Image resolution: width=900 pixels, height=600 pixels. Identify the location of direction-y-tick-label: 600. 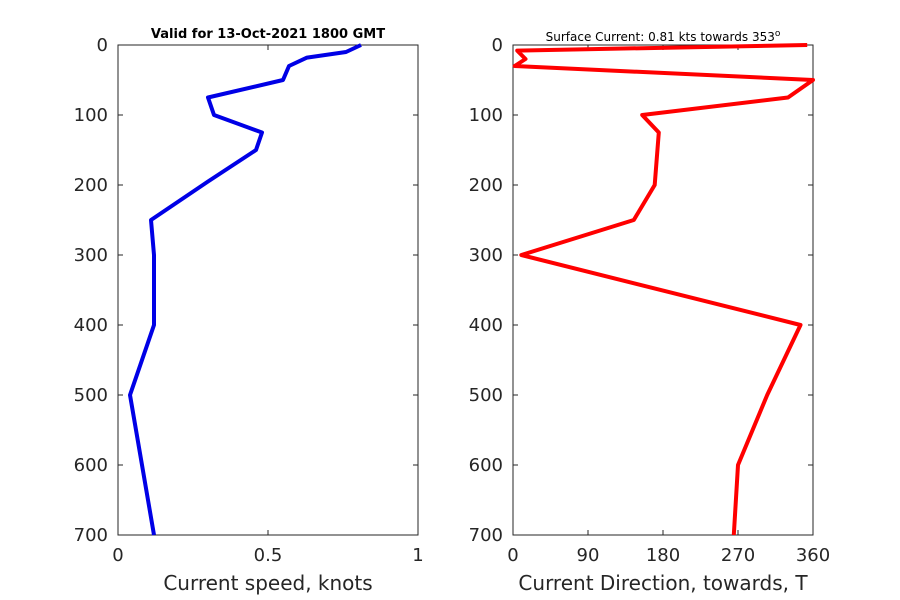
(486, 465).